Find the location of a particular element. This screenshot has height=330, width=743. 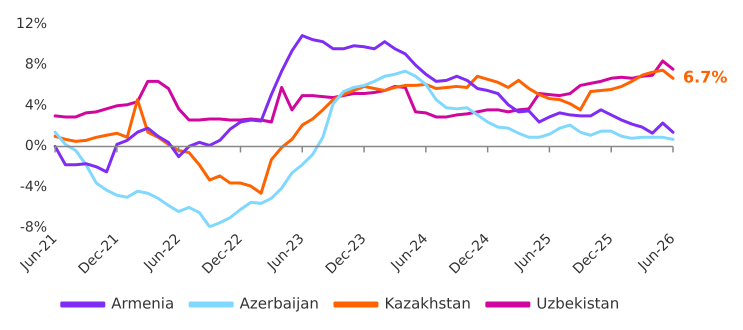

y-tick-label: -8% is located at coordinates (34, 227).